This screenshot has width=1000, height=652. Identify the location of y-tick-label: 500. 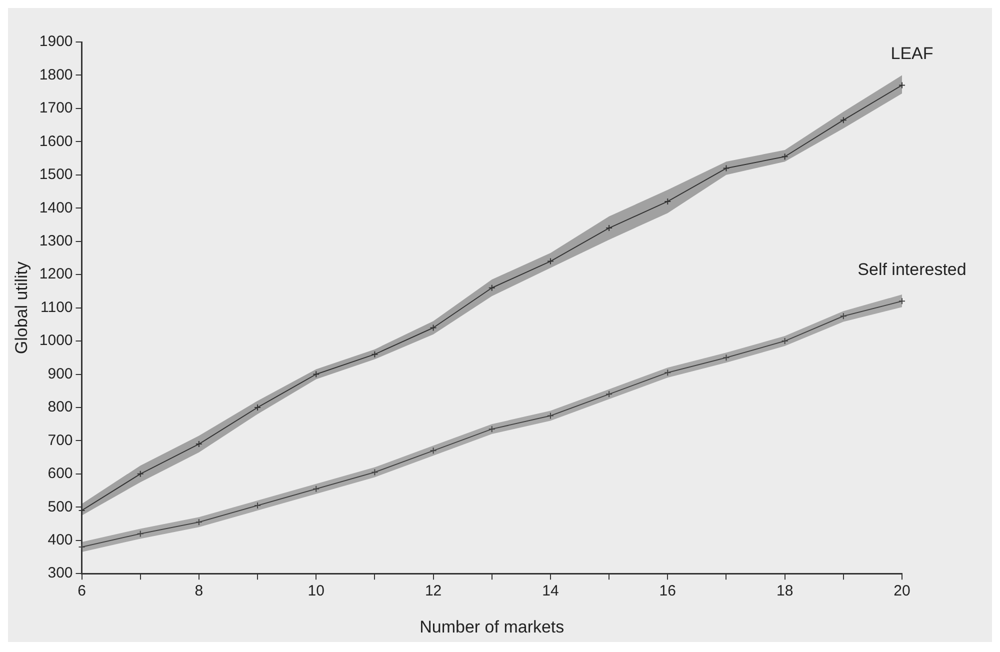
(60, 507).